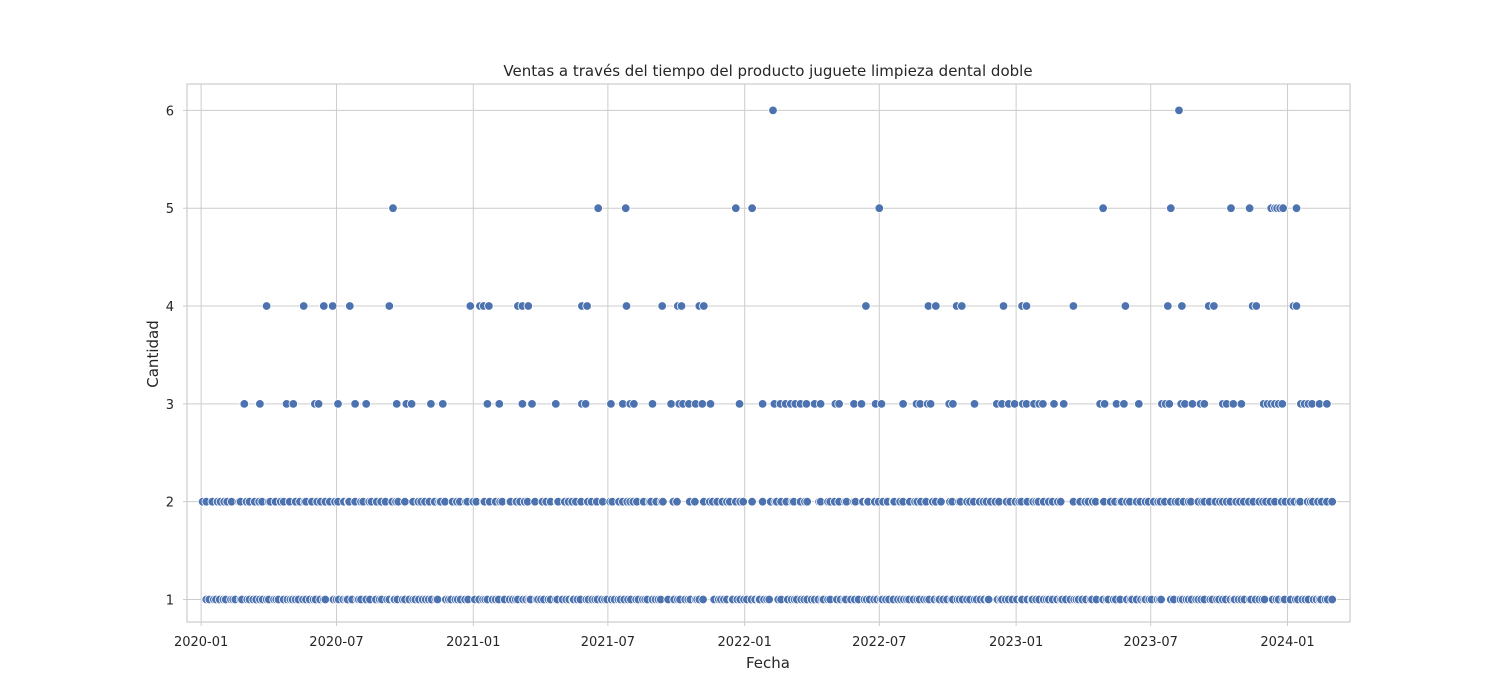 This screenshot has height=700, width=1500. Describe the element at coordinates (608, 642) in the screenshot. I see `x-tick-label: 2021-07` at that location.